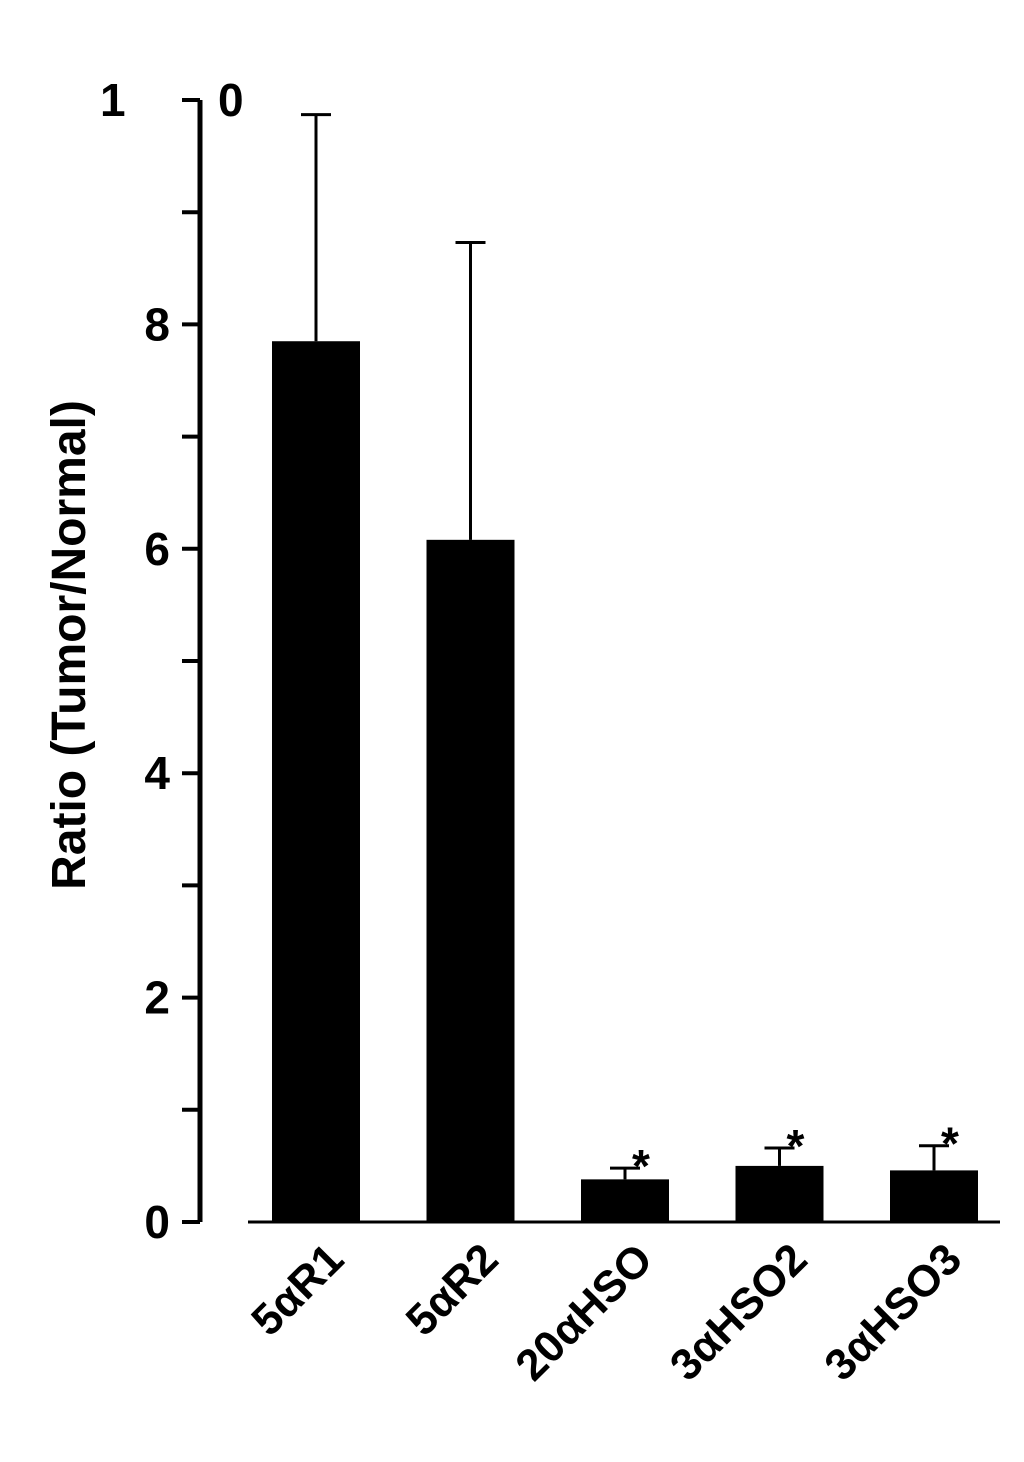 Image resolution: width=1024 pixels, height=1462 pixels. Describe the element at coordinates (157, 549) in the screenshot. I see `y-tick-label: 6` at that location.